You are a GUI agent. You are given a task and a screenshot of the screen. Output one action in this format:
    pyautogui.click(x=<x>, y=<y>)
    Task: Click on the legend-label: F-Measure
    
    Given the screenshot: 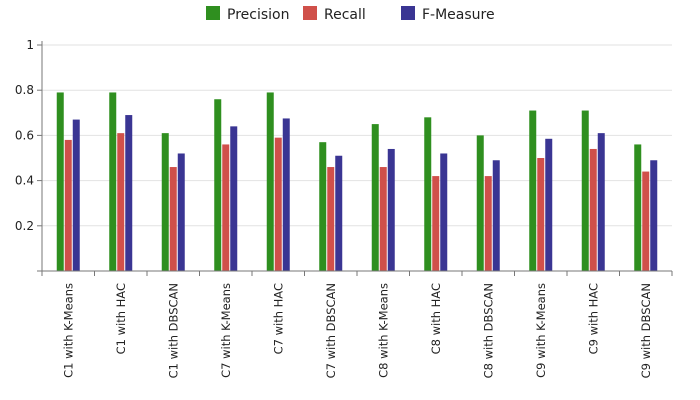 What is the action you would take?
    pyautogui.click(x=458, y=15)
    